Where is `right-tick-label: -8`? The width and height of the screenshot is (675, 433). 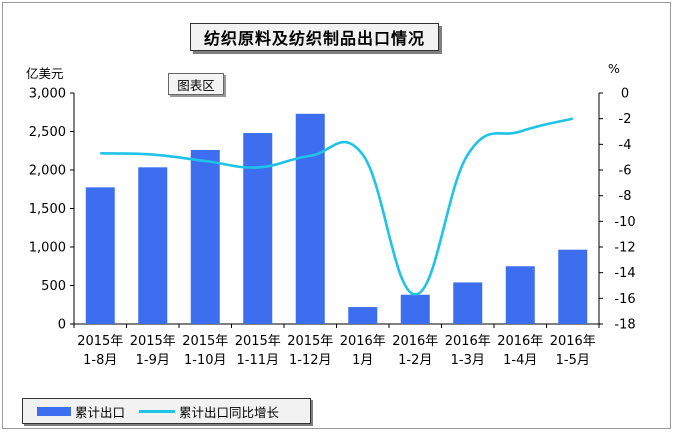 right-tick-label: -8 is located at coordinates (625, 196).